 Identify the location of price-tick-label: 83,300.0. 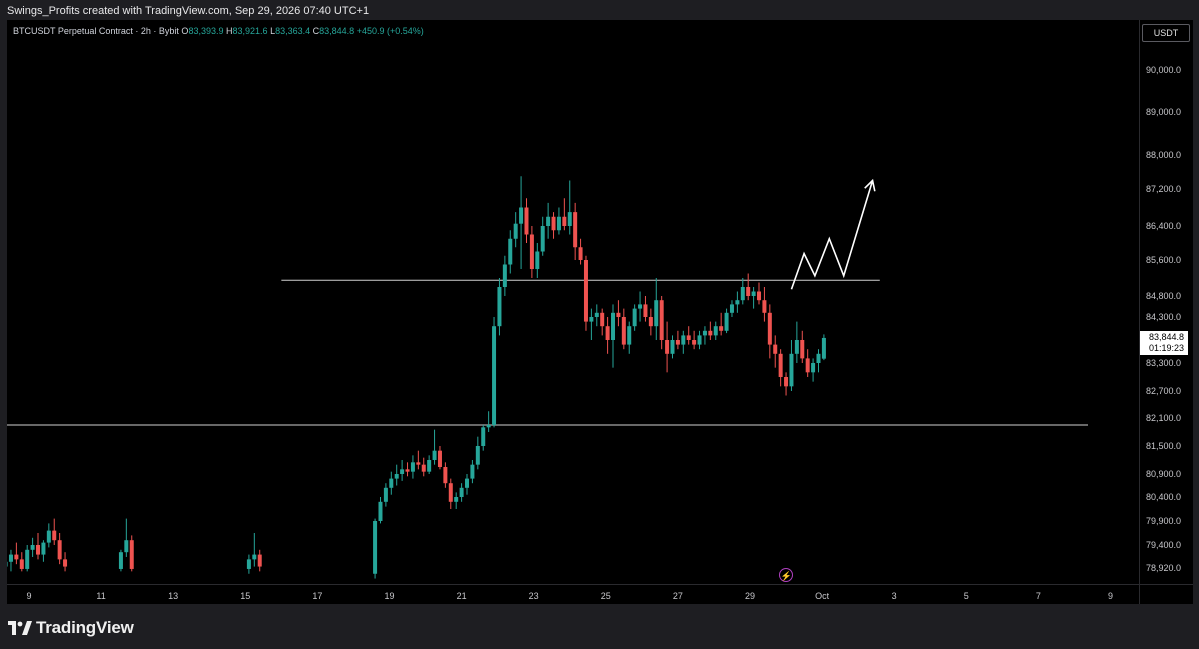
(1164, 363).